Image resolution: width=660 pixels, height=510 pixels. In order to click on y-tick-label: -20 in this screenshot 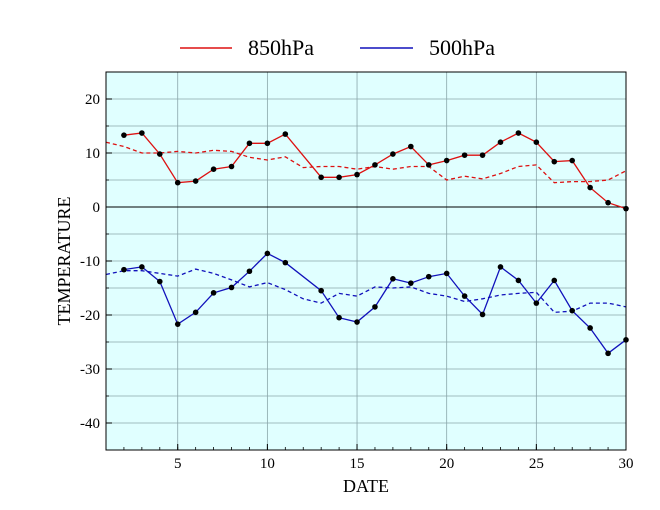, I will do `click(90, 316)`.